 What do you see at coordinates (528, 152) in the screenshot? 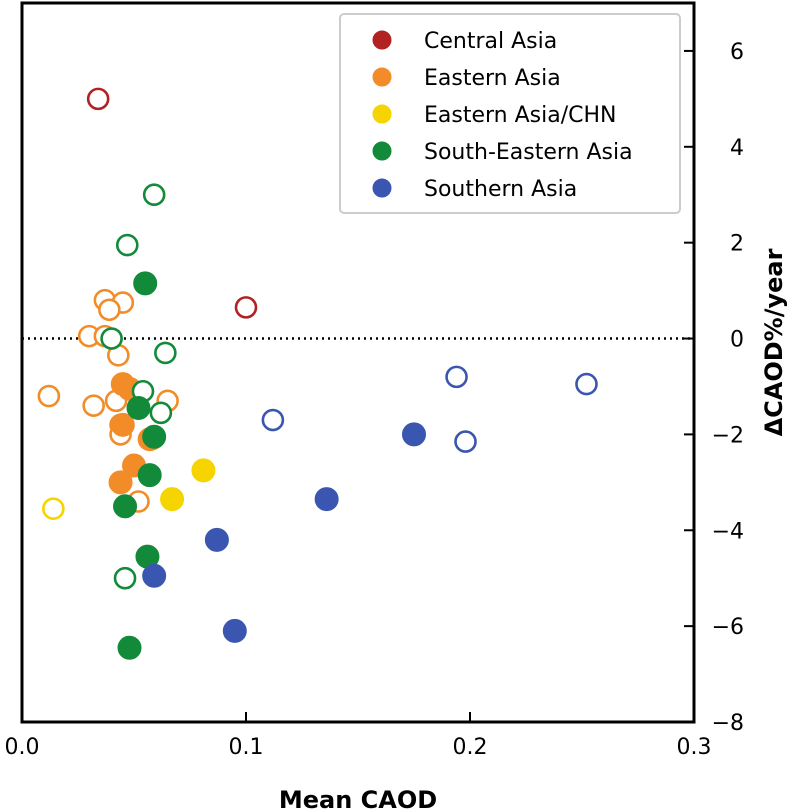
I see `legend-label: South-Eastern Asia` at bounding box center [528, 152].